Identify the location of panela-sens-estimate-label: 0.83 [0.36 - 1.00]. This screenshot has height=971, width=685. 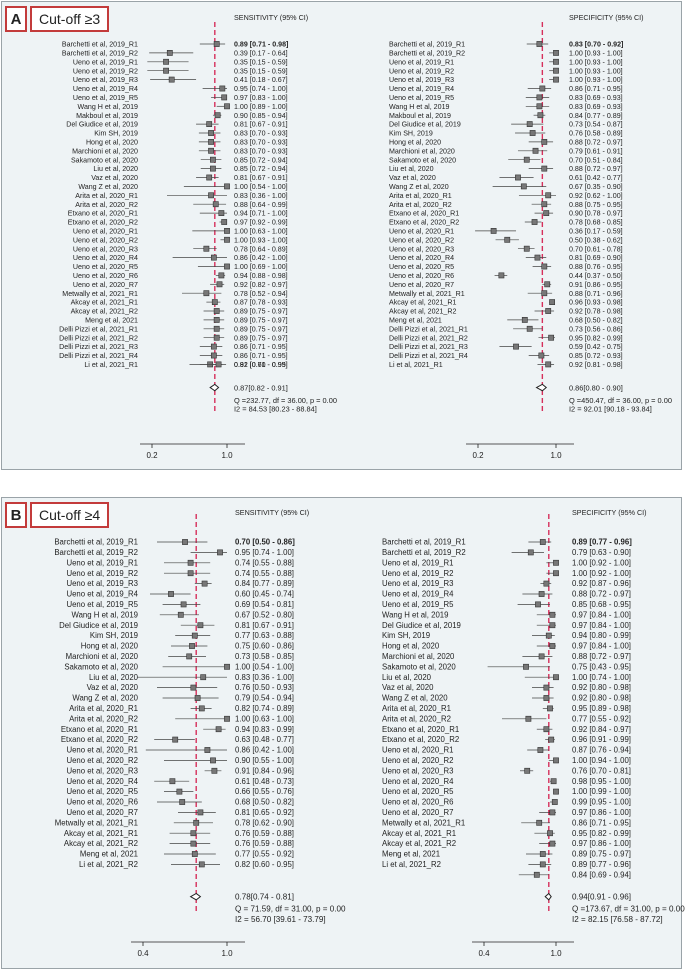
(261, 196).